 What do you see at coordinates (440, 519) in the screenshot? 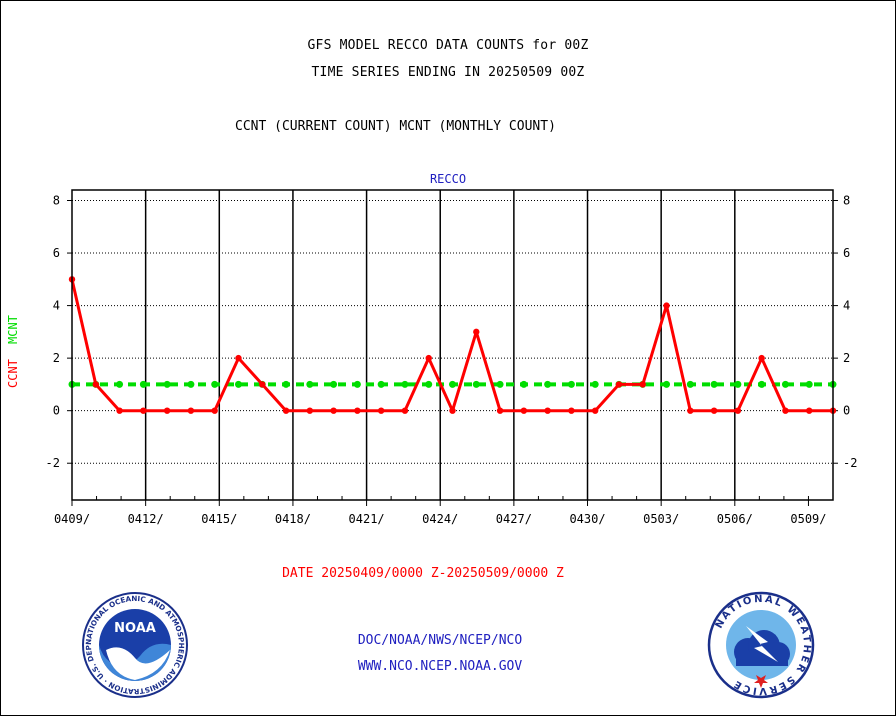
I see `x-tick-label: 0424/` at bounding box center [440, 519].